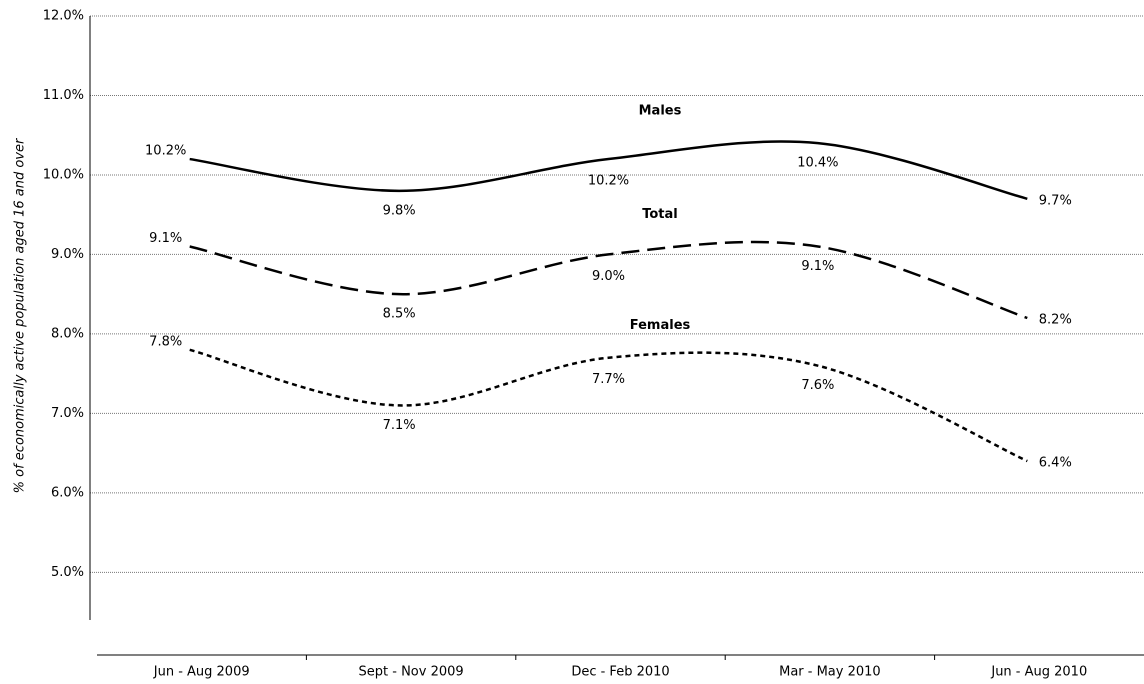  What do you see at coordinates (201, 672) in the screenshot?
I see `x-tick-label: Jun - Aug 2009` at bounding box center [201, 672].